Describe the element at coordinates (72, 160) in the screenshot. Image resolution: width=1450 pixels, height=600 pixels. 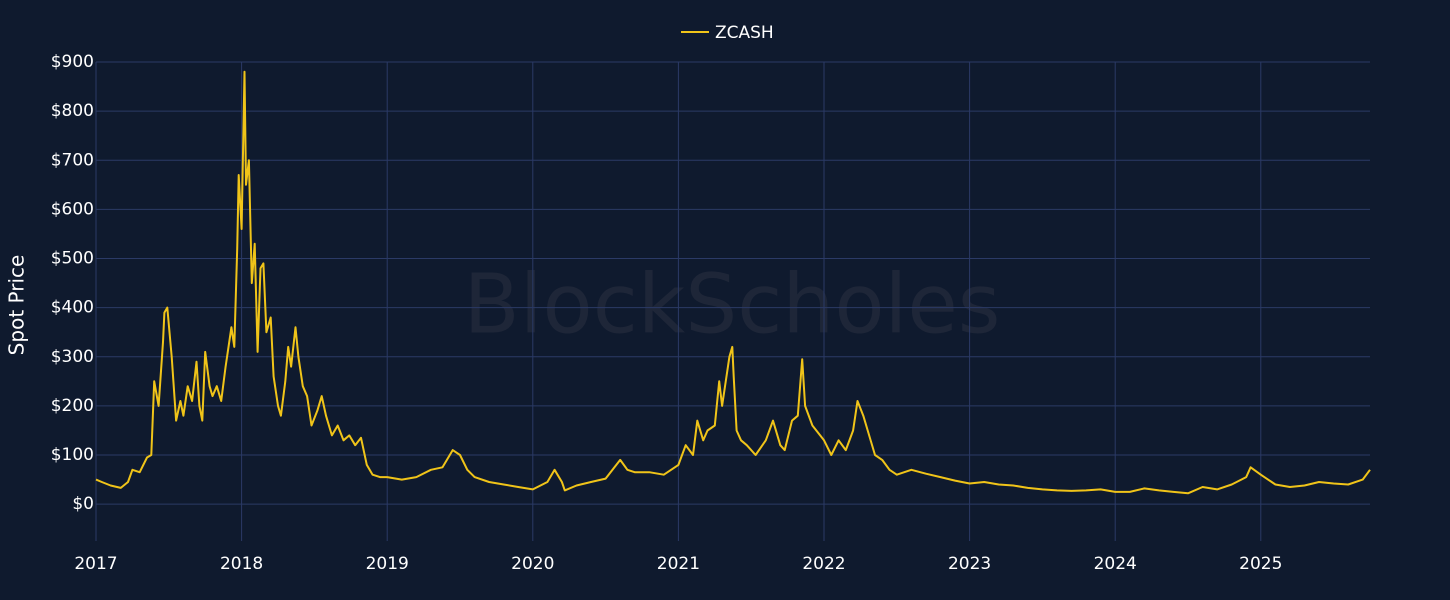
I see `y-tick-label: $700` at that location.